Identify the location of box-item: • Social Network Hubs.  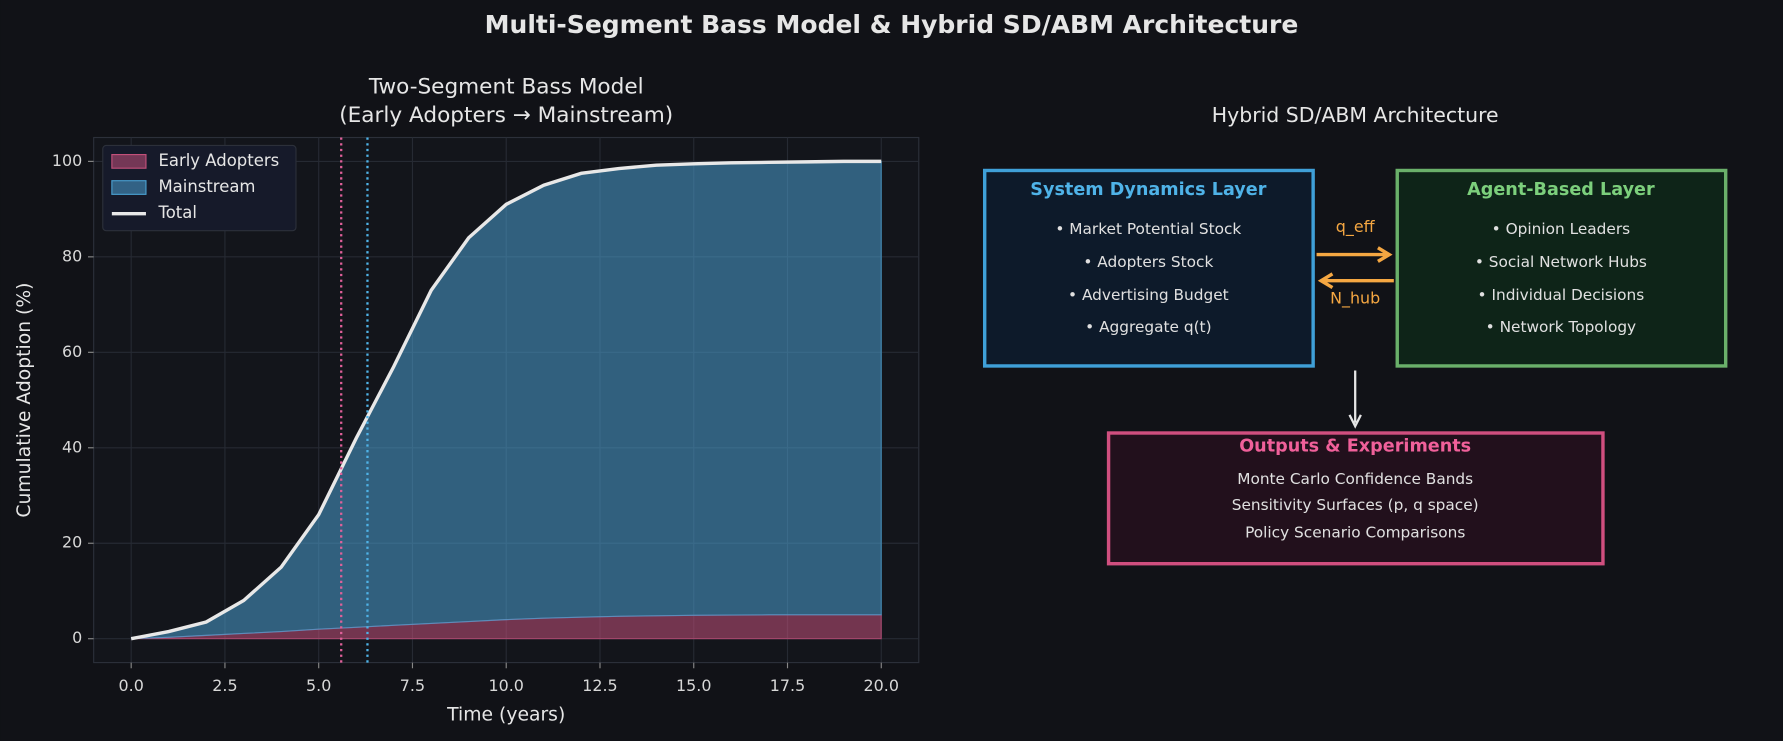
(1561, 262).